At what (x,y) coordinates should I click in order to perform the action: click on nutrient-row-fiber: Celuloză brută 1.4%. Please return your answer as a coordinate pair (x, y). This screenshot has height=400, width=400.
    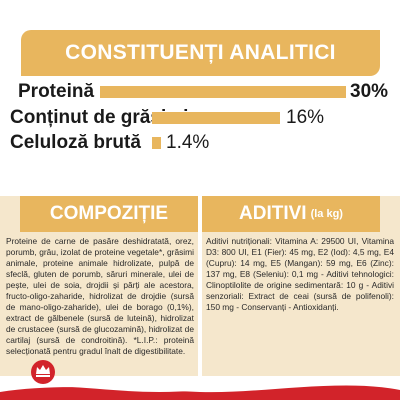
    Looking at the image, I should click on (200, 143).